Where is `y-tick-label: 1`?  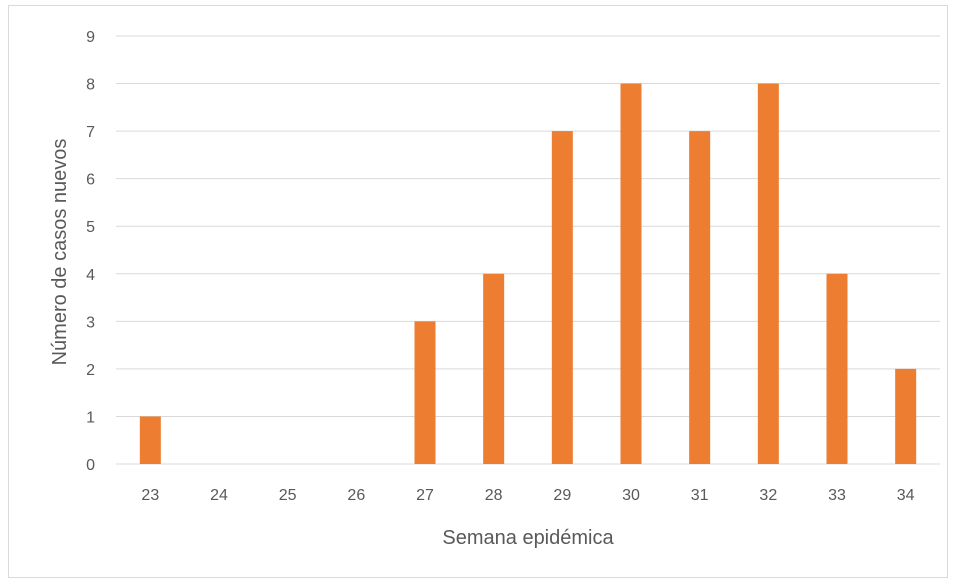 y-tick-label: 1 is located at coordinates (90, 417).